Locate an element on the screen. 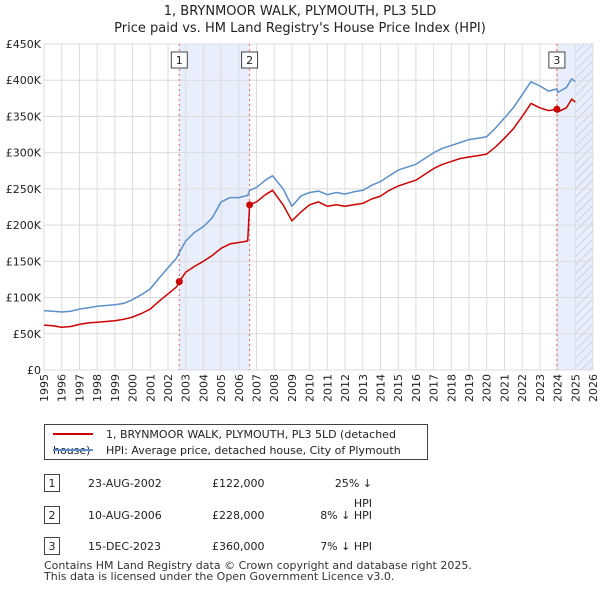 This screenshot has width=600, height=590. y-tick-label: £450K is located at coordinates (24, 44).